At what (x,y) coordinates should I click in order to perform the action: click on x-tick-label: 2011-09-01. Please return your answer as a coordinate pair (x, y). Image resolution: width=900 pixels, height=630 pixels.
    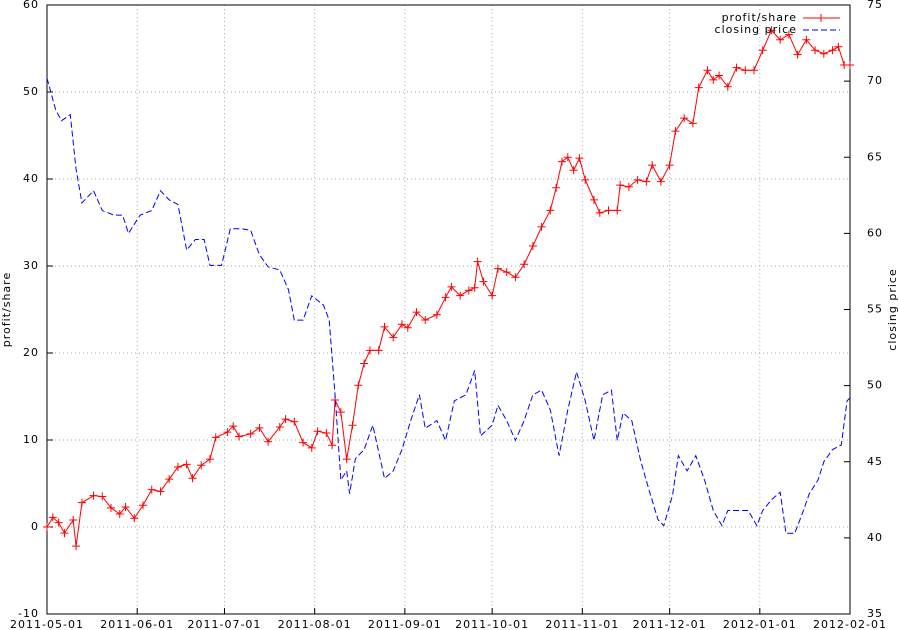
    Looking at the image, I should click on (405, 624).